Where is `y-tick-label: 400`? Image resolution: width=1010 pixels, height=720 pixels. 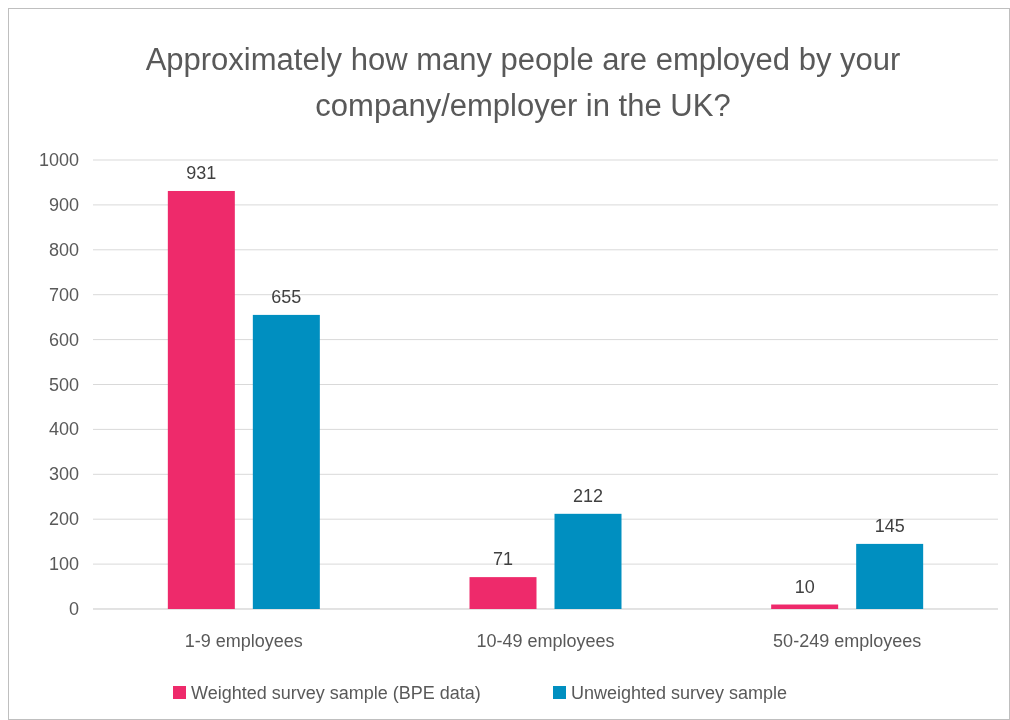 y-tick-label: 400 is located at coordinates (63, 429).